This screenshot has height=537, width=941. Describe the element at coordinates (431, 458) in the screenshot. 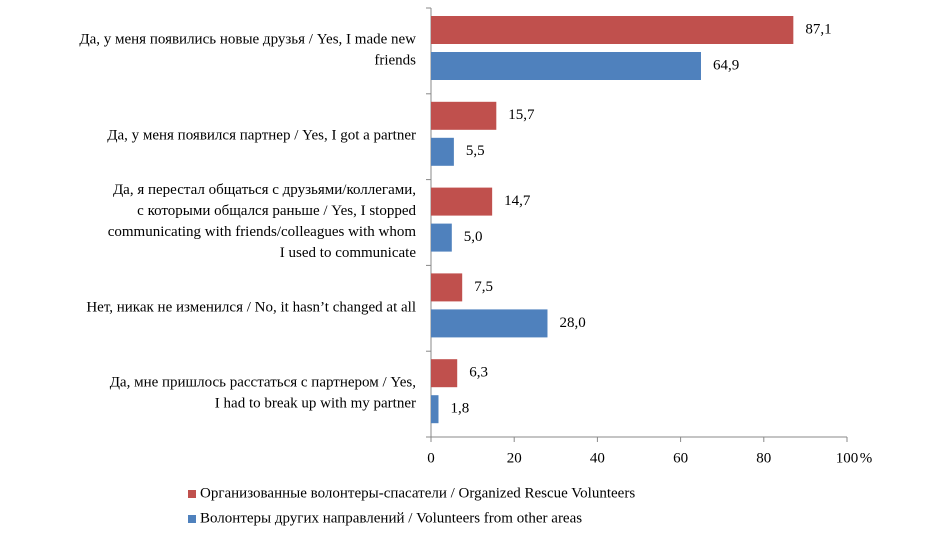

I see `x-tick-label: 0` at that location.